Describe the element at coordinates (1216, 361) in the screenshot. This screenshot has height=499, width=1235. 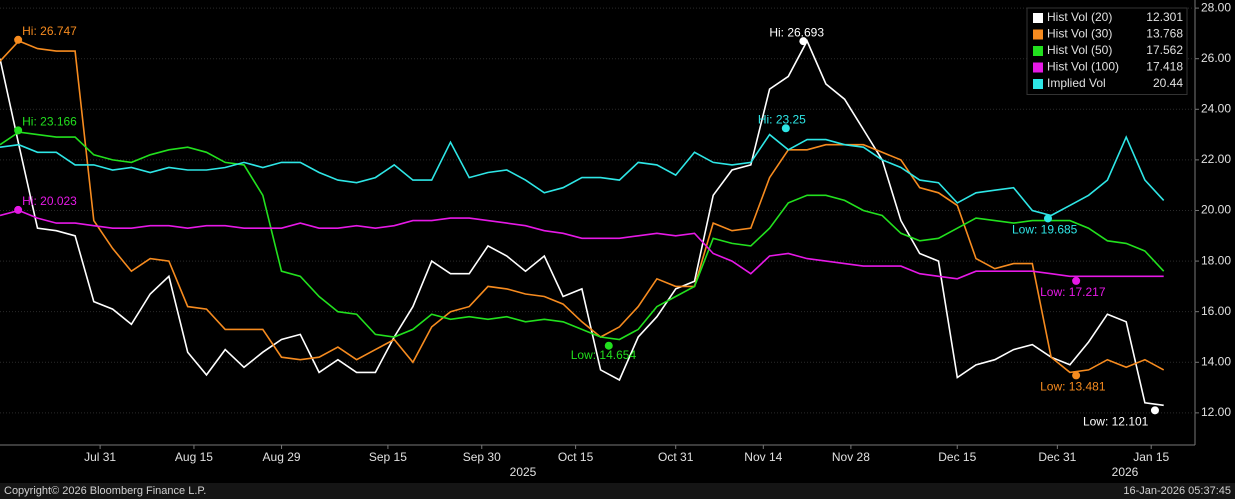
I see `y-tick-label: 14.00` at that location.